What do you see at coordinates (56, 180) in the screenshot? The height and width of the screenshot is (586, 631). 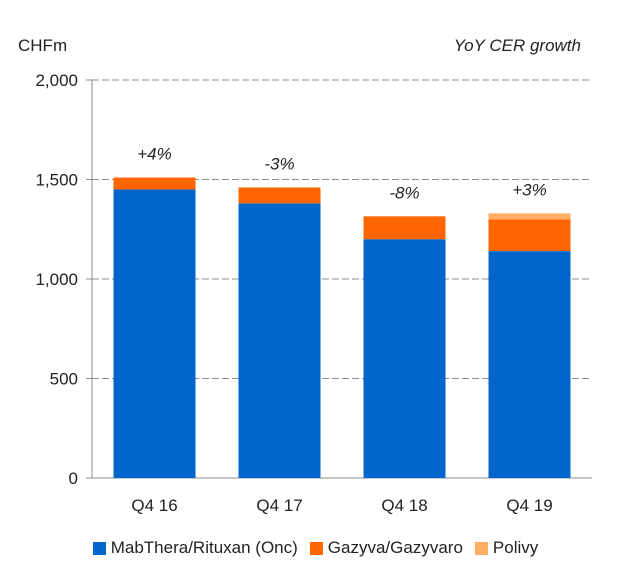 I see `y-tick-label-1500: 1,500` at bounding box center [56, 180].